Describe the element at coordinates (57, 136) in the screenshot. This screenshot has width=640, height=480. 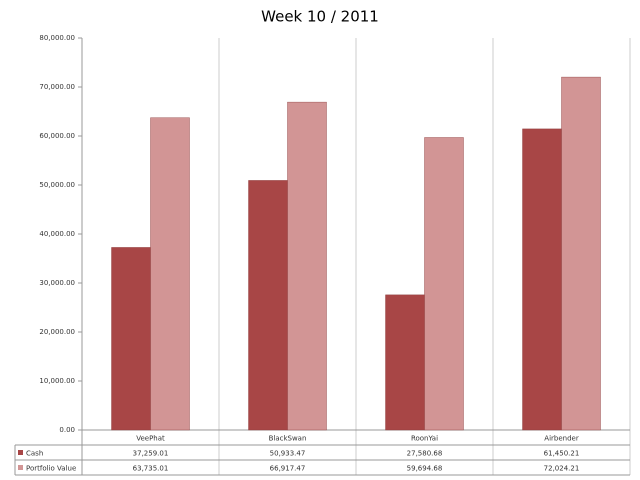
I see `y-tick-label: 60,000.00` at that location.